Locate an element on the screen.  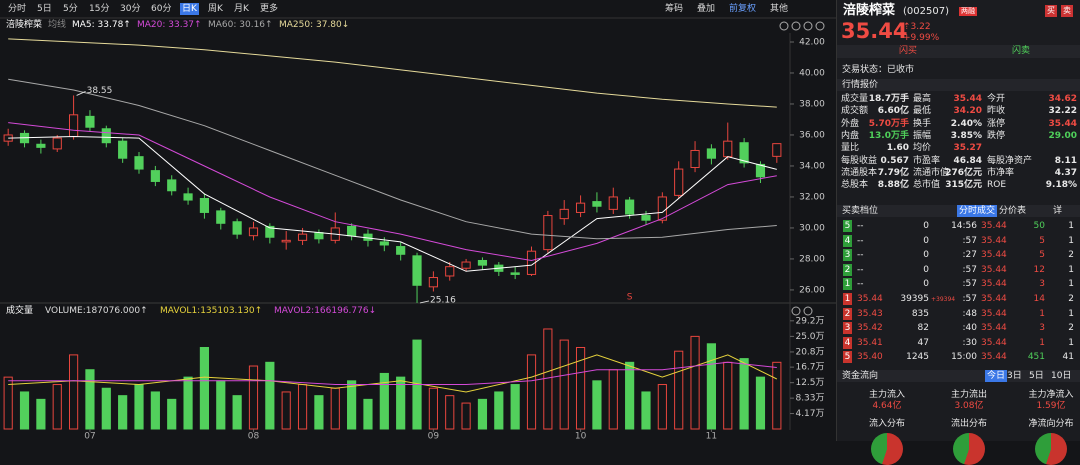
tool-button: 叠加 is located at coordinates (706, 9).